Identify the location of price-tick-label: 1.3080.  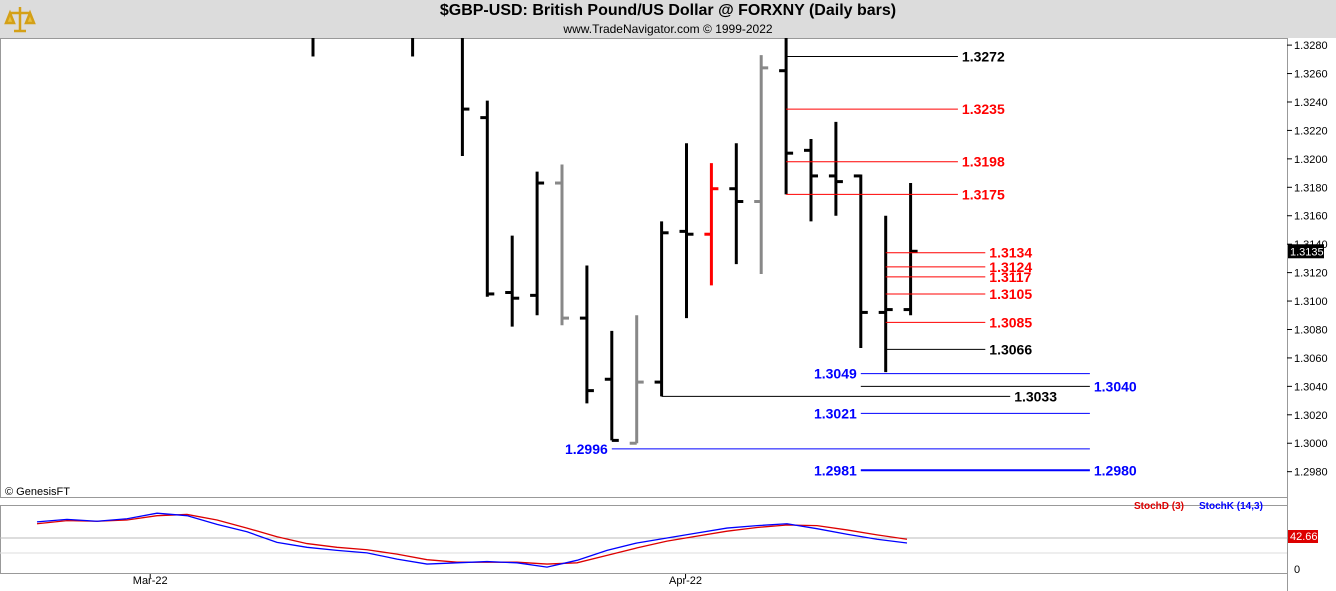
(1311, 330).